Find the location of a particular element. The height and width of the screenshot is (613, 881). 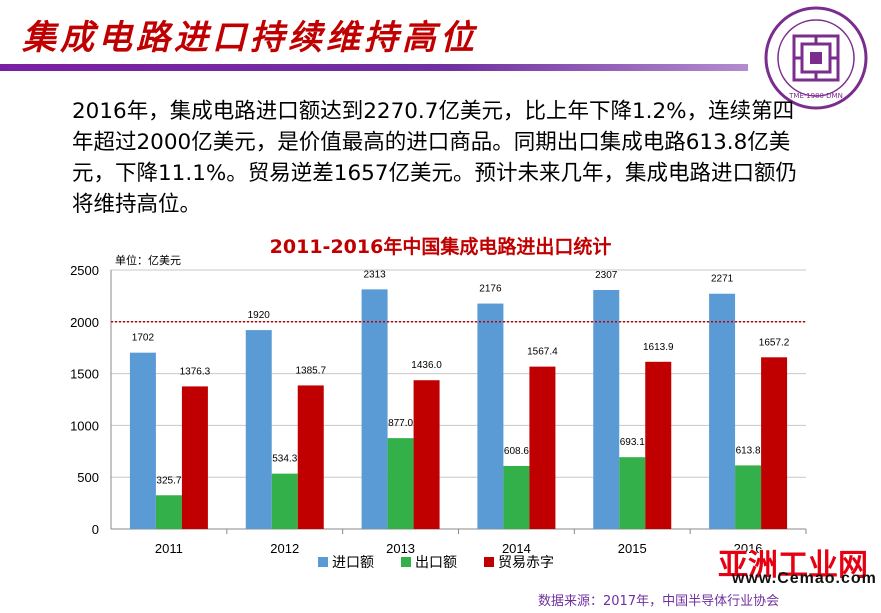

data-label: 2307 is located at coordinates (606, 275).